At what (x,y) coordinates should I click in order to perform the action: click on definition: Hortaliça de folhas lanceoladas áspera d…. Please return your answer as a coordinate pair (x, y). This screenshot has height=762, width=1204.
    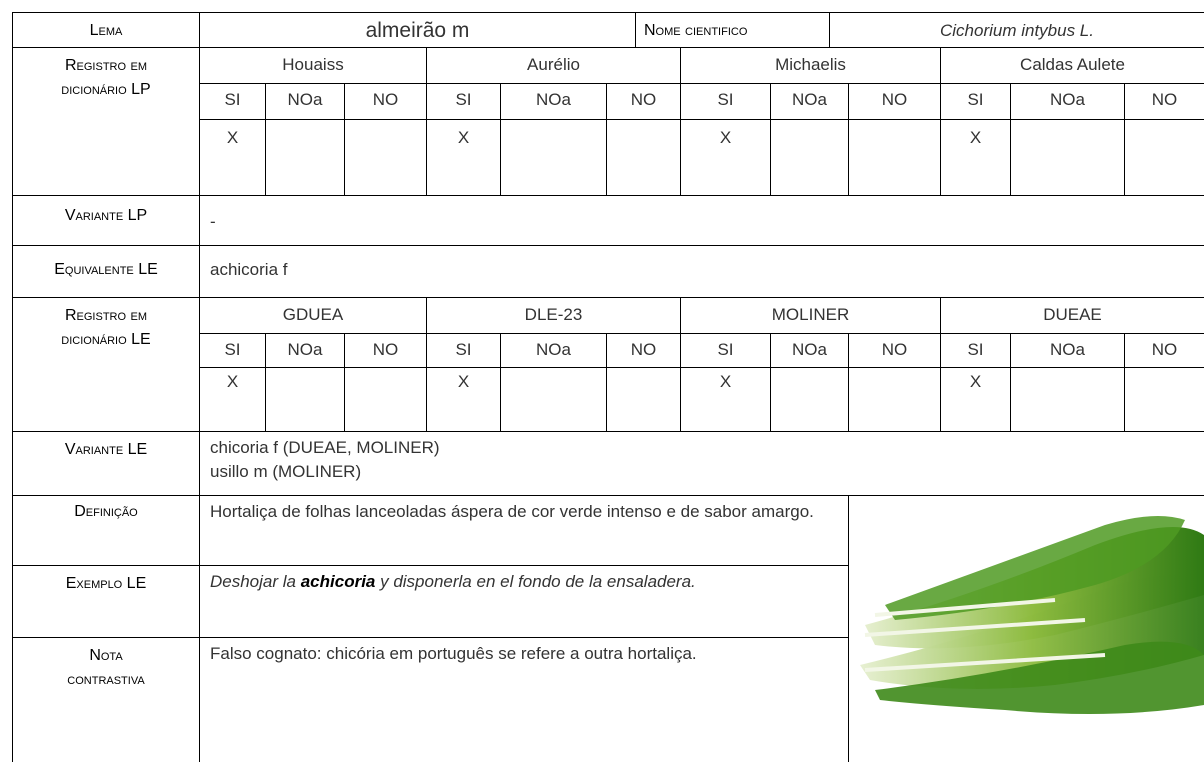
    Looking at the image, I should click on (512, 511).